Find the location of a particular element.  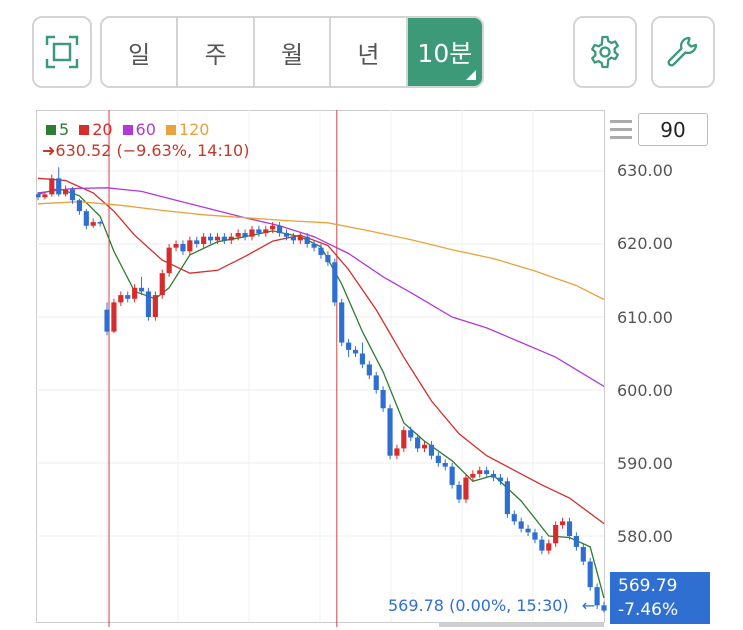

legend-item-ma5: 5 is located at coordinates (57, 129).